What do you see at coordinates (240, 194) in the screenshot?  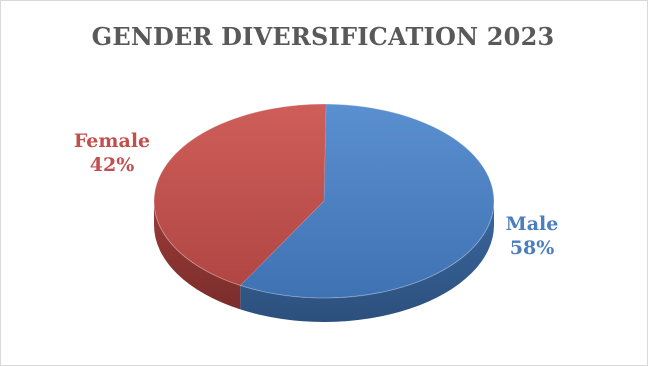 I see `pie-slice-female` at bounding box center [240, 194].